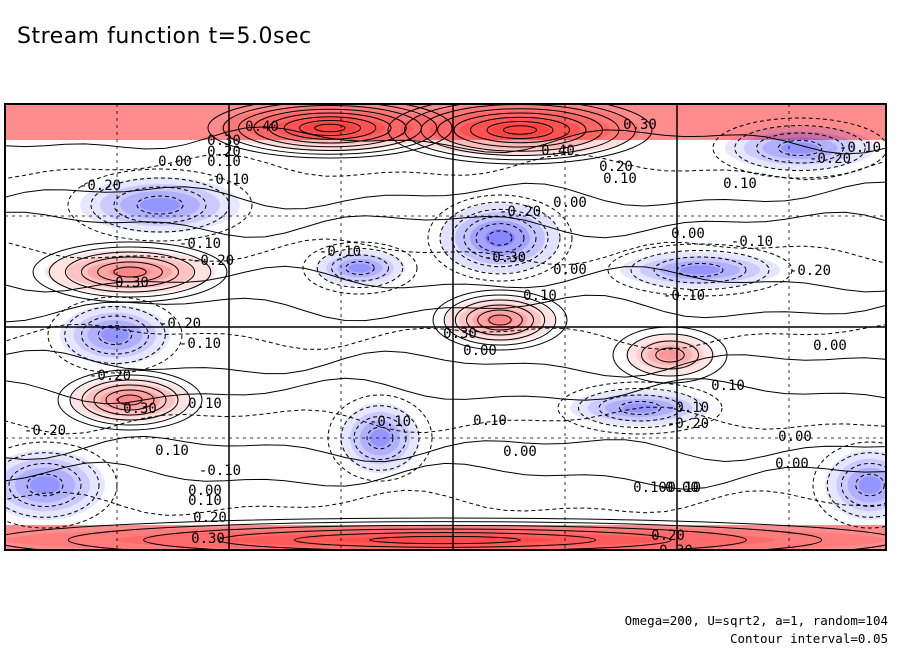 This screenshot has width=904, height=654. Describe the element at coordinates (808, 638) in the screenshot. I see `contour-interval-note: Contour interval=0.05` at that location.